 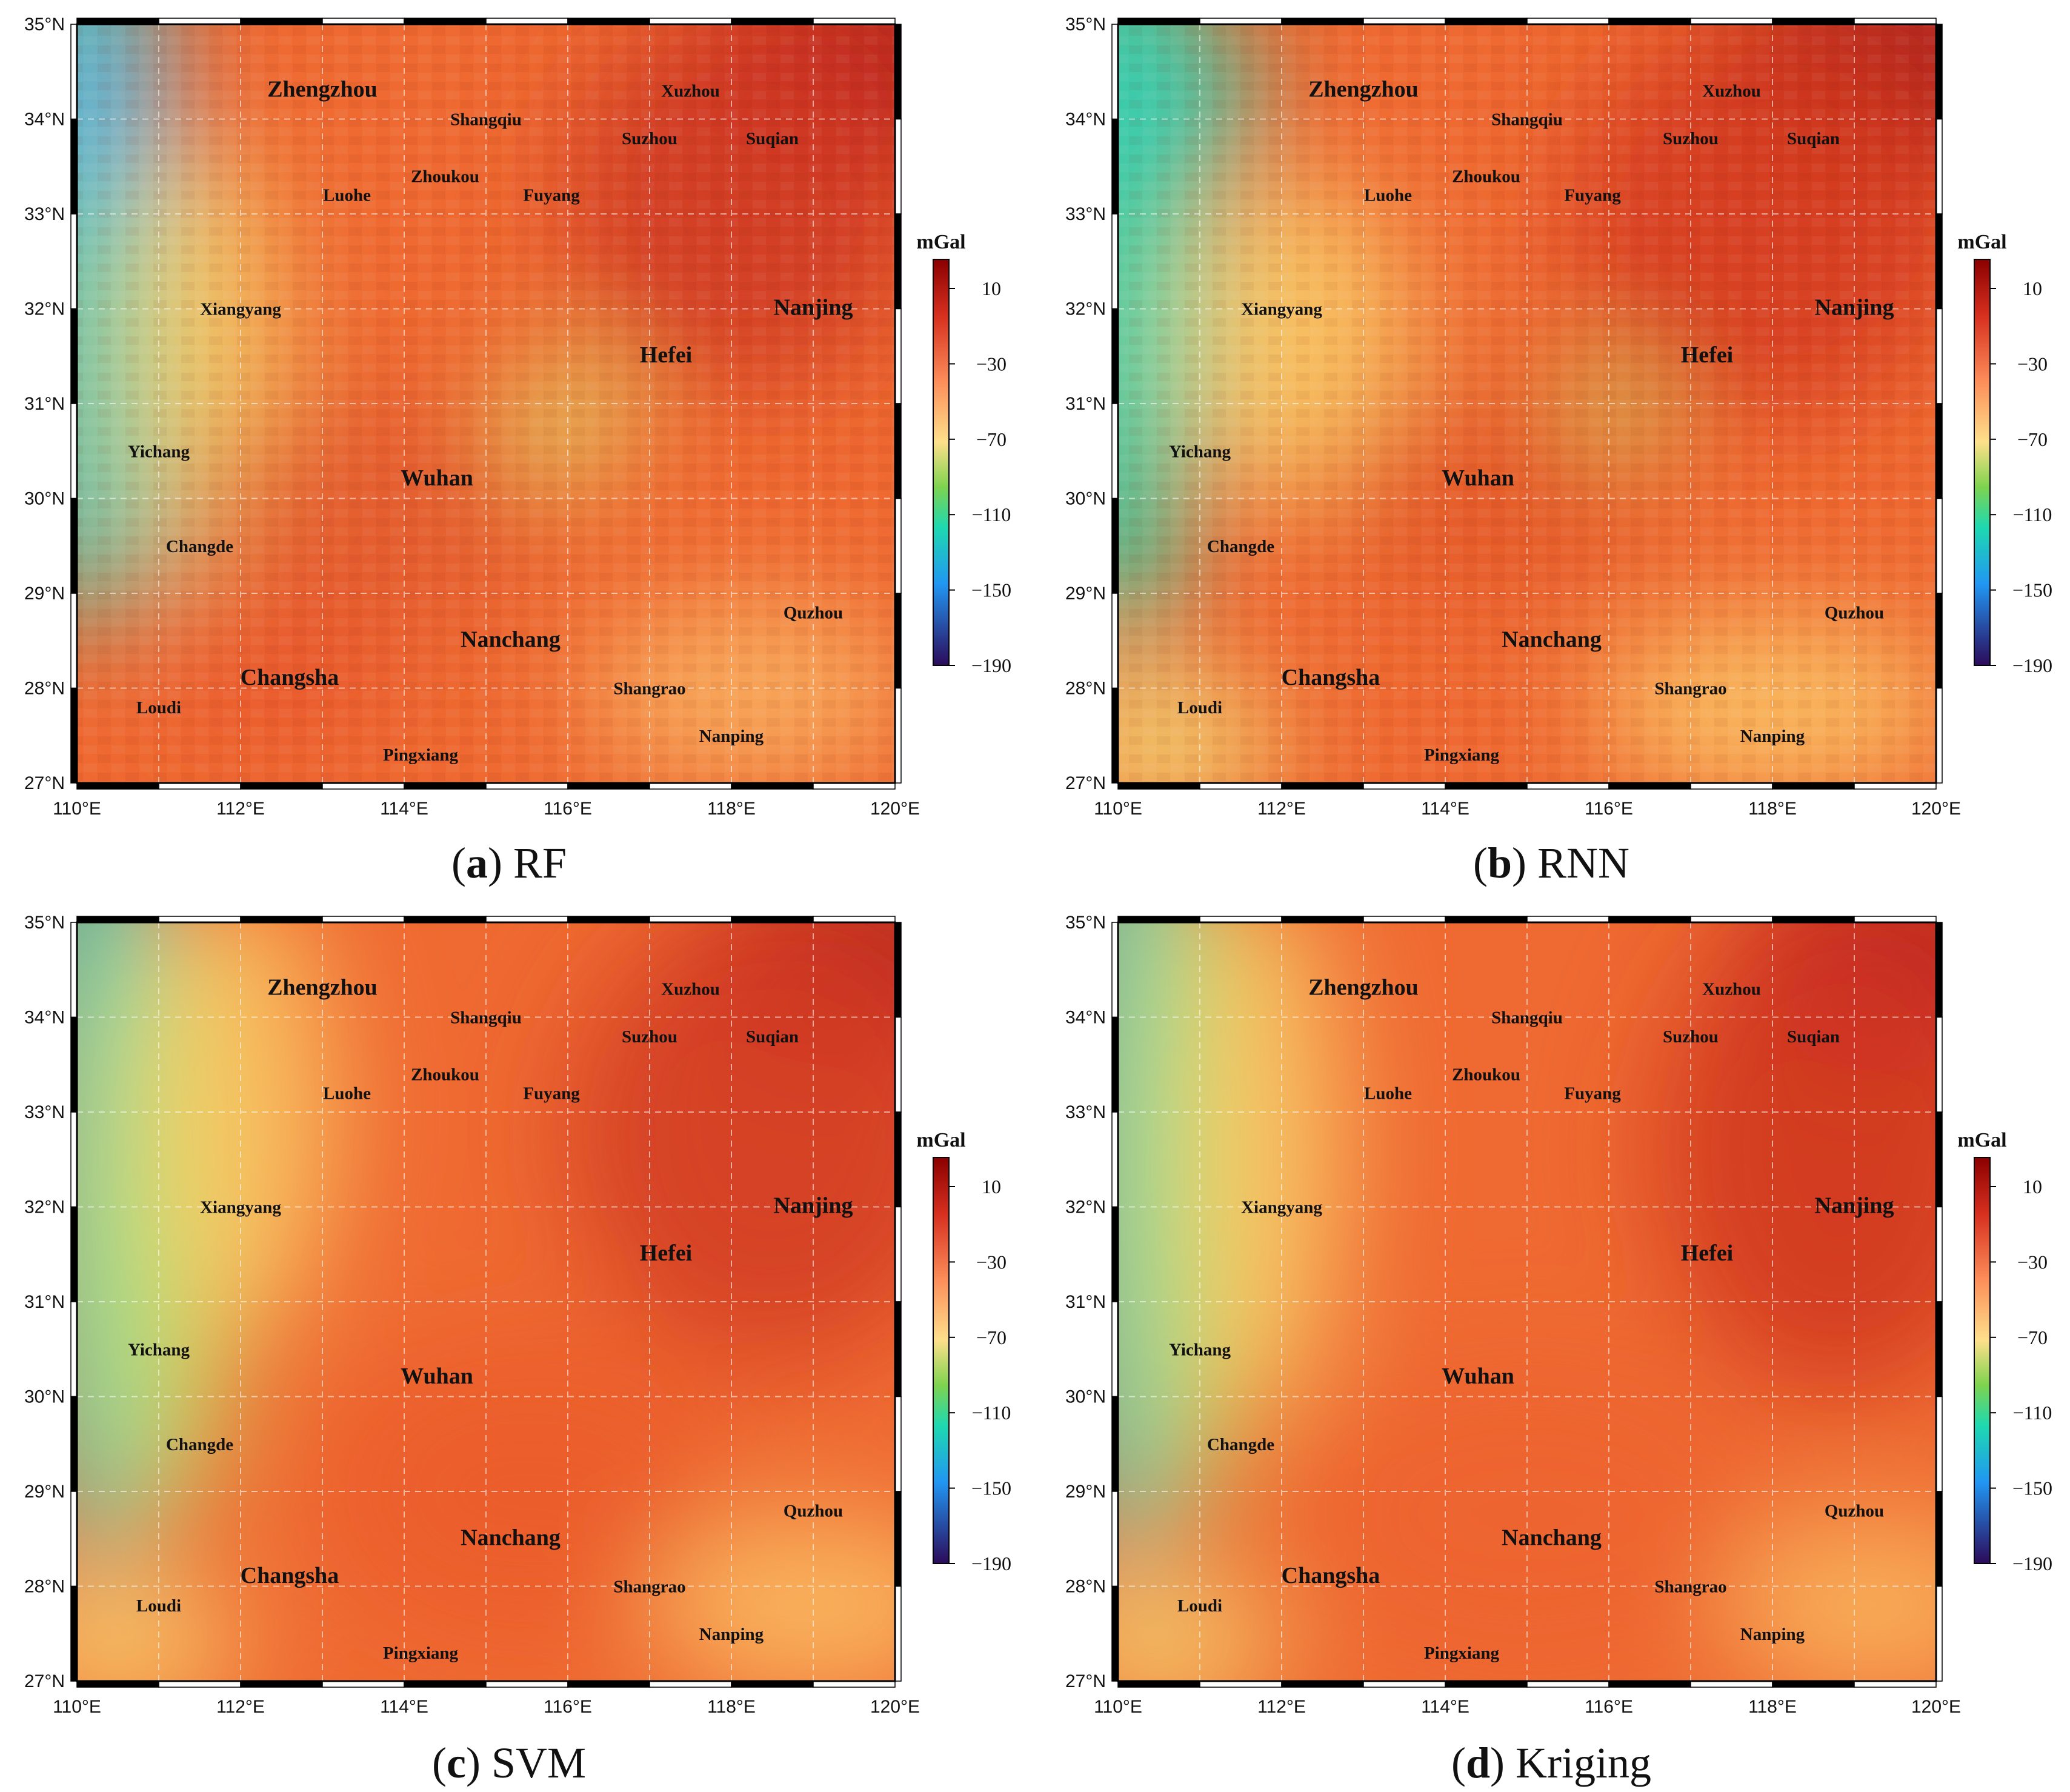 What do you see at coordinates (991, 1488) in the screenshot?
I see `colorbar-tick-label: −150` at bounding box center [991, 1488].